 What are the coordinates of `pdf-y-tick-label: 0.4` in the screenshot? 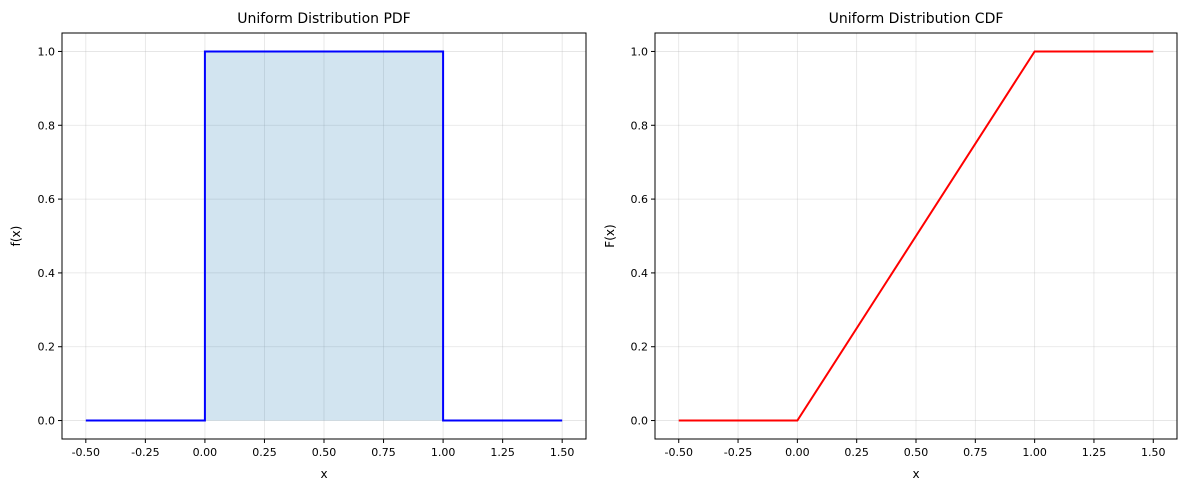 It's located at (47, 273).